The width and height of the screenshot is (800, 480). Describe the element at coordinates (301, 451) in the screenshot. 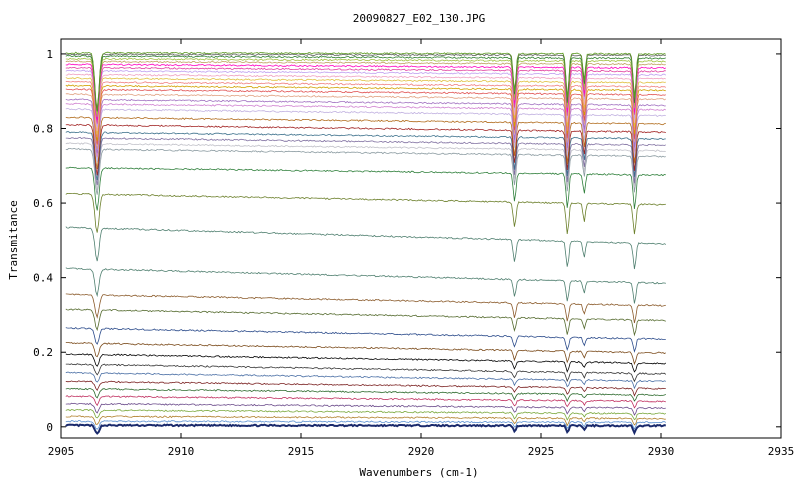

I see `x-tick-label: 2915` at that location.